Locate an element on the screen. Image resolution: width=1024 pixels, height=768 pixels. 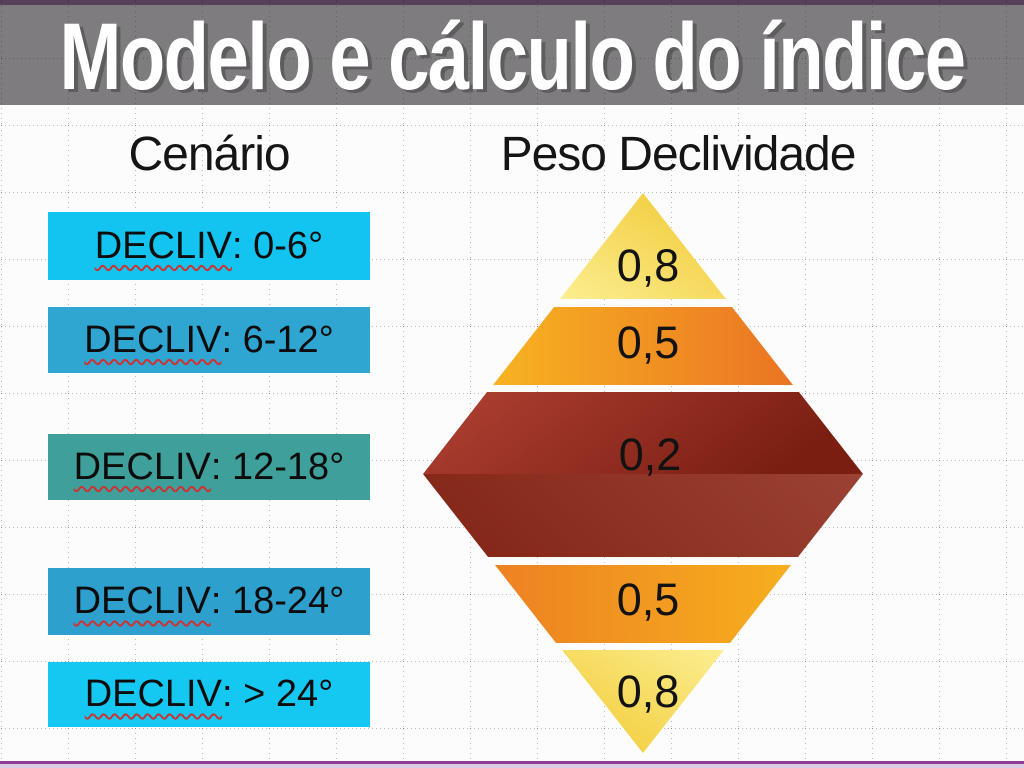
slide-frame-bottom-strip is located at coordinates (512, 766).